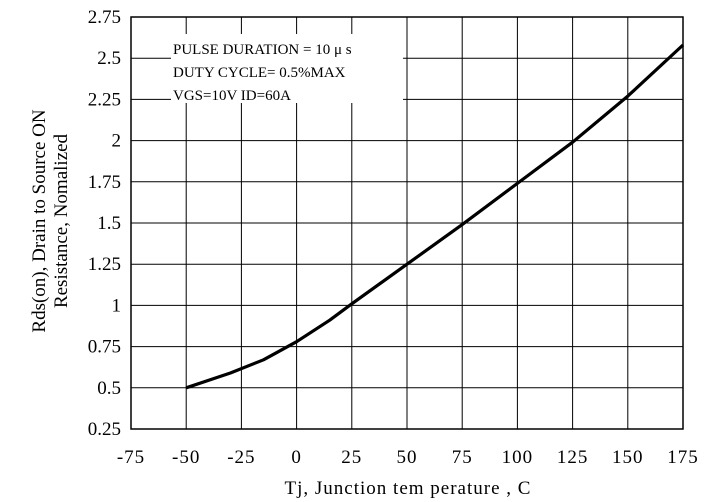 Image resolution: width=718 pixels, height=502 pixels. Describe the element at coordinates (109, 388) in the screenshot. I see `y-tick-label: 0.5` at that location.